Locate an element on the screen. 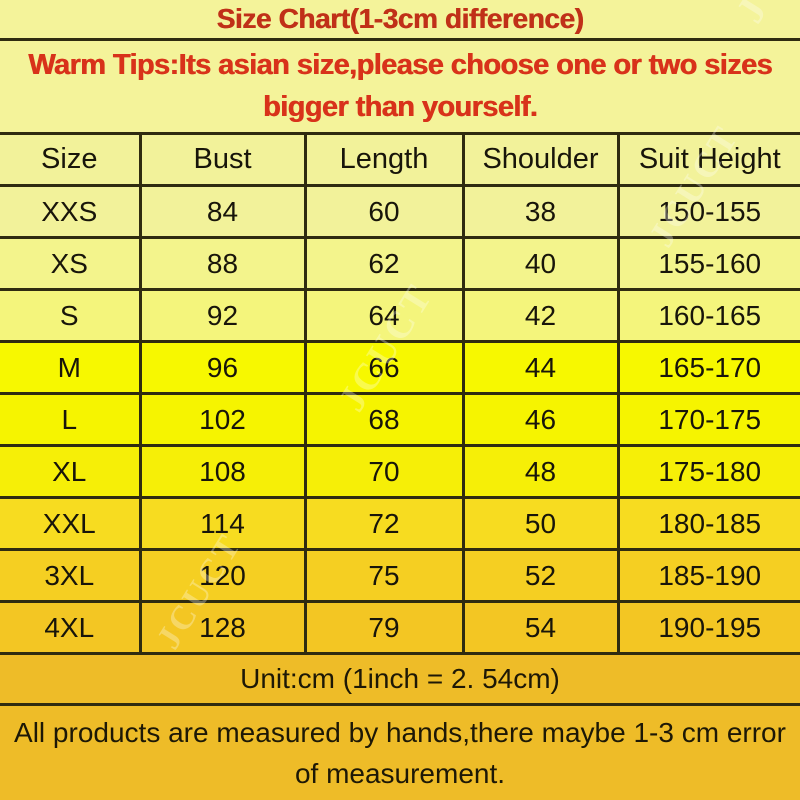 The height and width of the screenshot is (800, 800). cell-length: 62 is located at coordinates (385, 264).